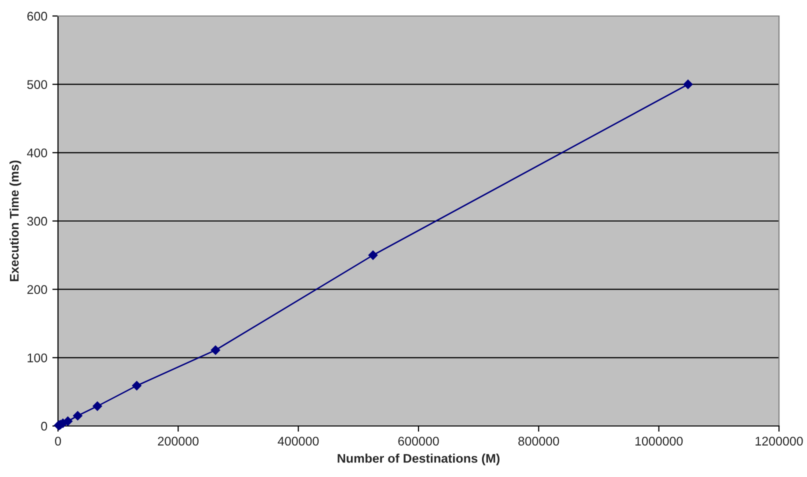  I want to click on y-tick-label: 100, so click(38, 357).